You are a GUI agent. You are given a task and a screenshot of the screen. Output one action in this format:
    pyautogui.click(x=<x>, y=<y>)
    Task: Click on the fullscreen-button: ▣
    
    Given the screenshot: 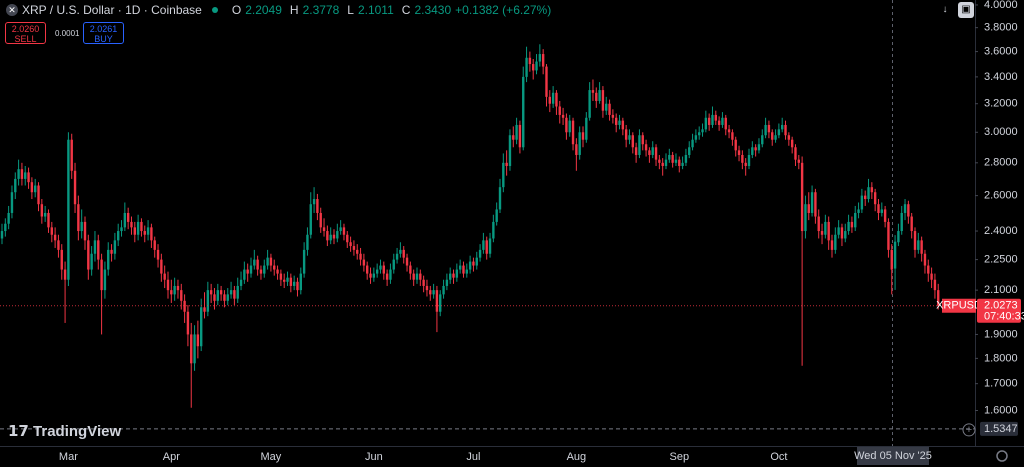 What is the action you would take?
    pyautogui.click(x=966, y=10)
    